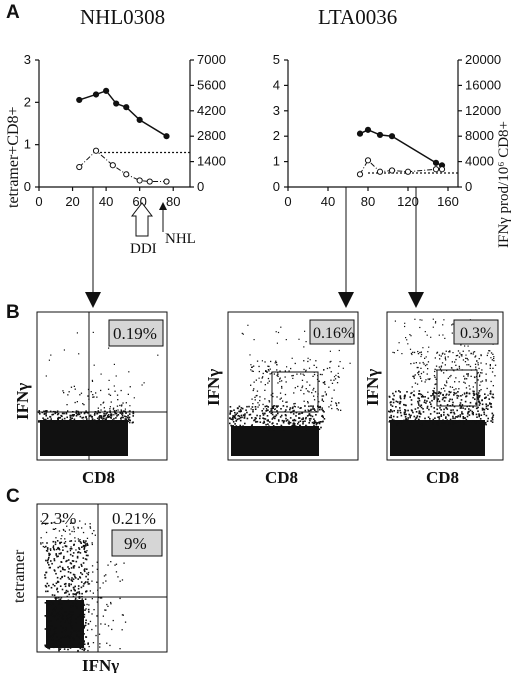  Describe the element at coordinates (373, 124) in the screenshot. I see `axis-lines` at that location.